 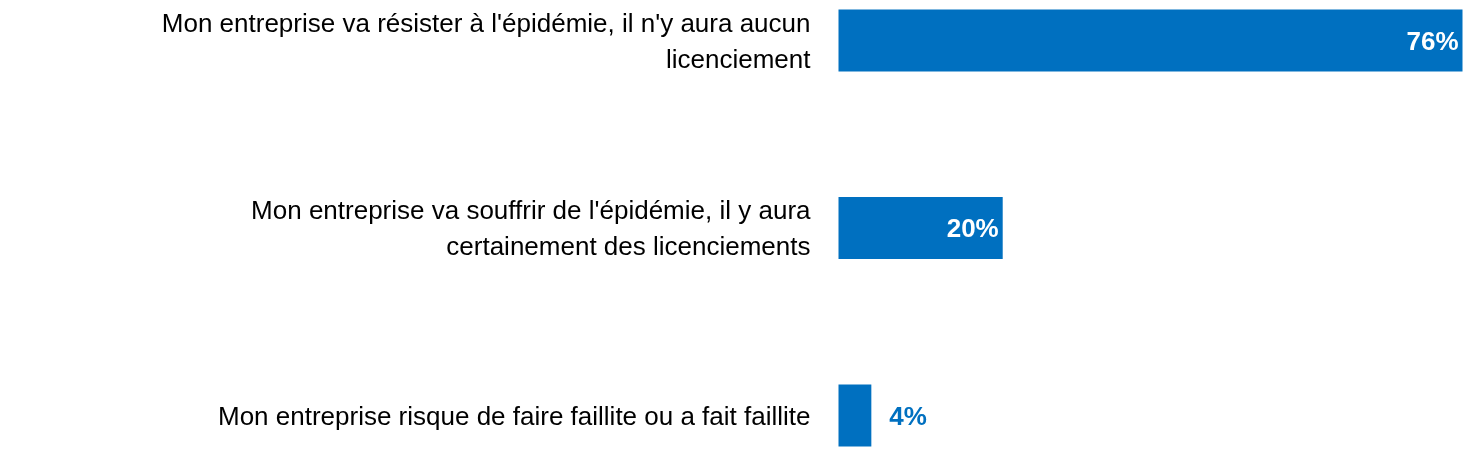 What do you see at coordinates (1432, 40) in the screenshot?
I see `data-label: 76%` at bounding box center [1432, 40].